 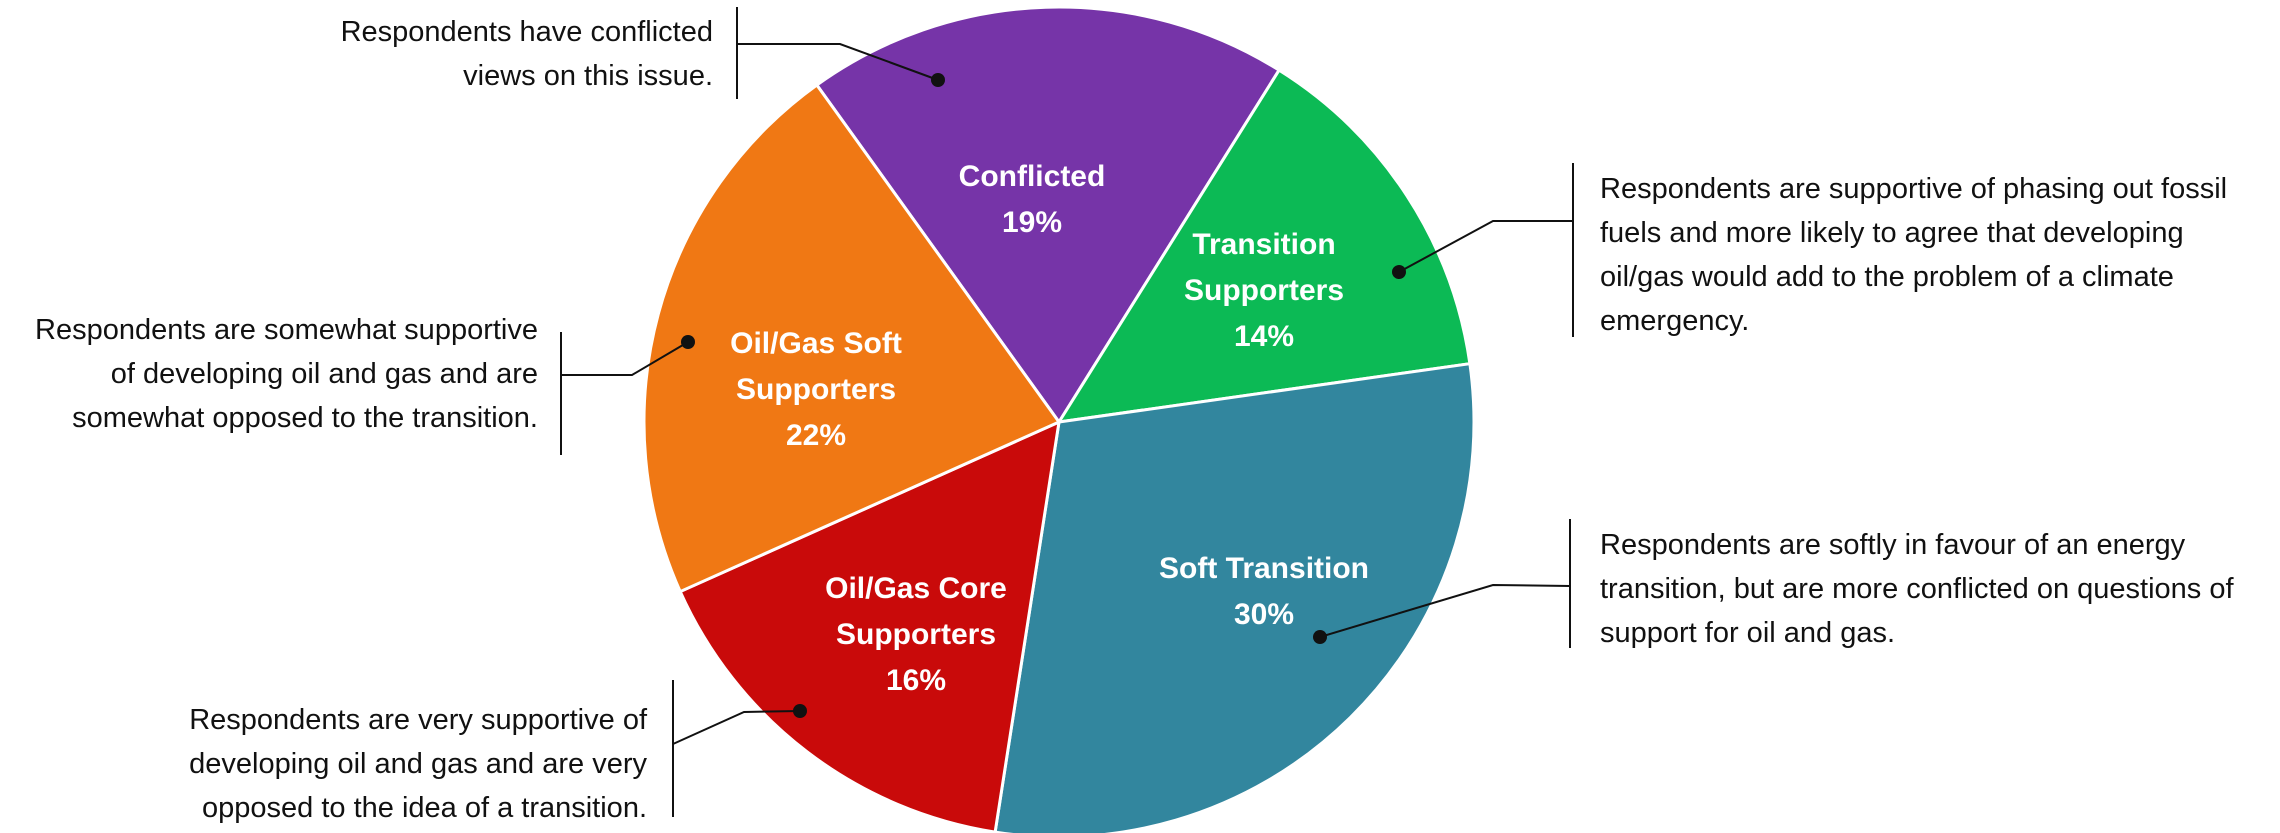 What do you see at coordinates (1264, 592) in the screenshot?
I see `slice-label: Soft Transition 30%` at bounding box center [1264, 592].